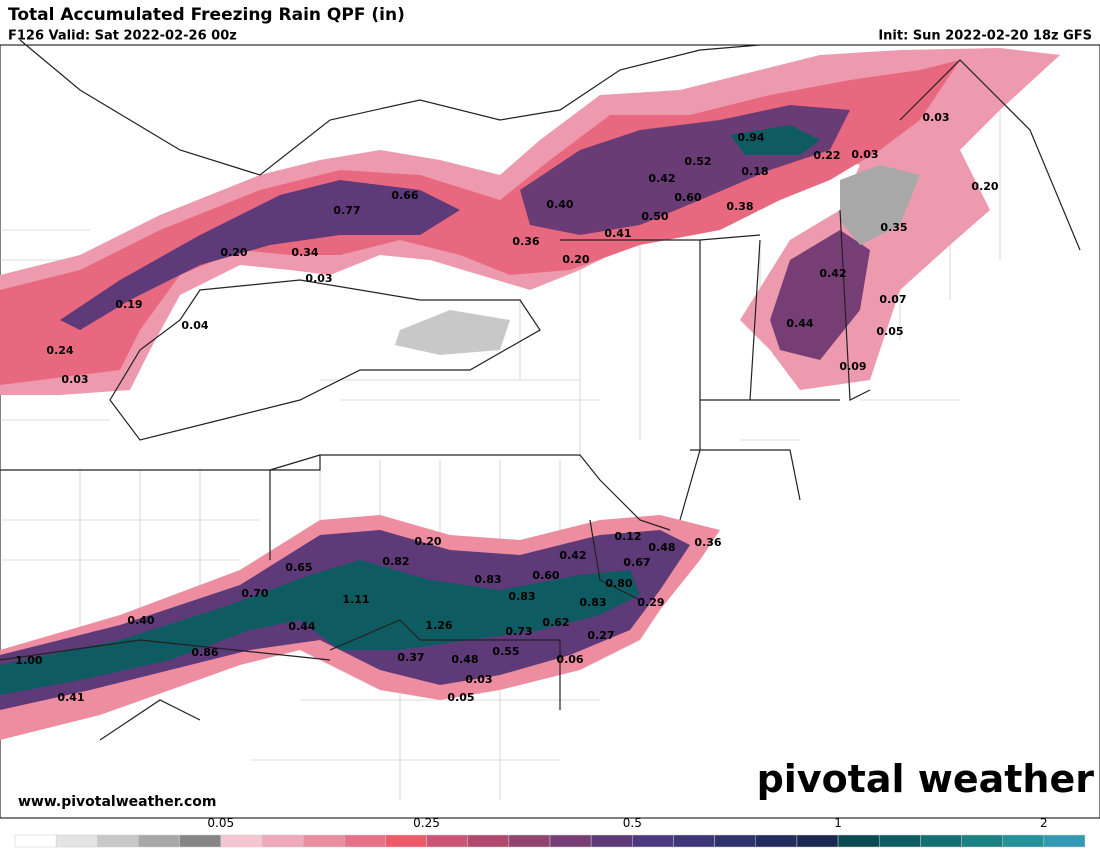 This screenshot has width=1100, height=850. What do you see at coordinates (395, 561) in the screenshot?
I see `point-label: 0.82` at bounding box center [395, 561].